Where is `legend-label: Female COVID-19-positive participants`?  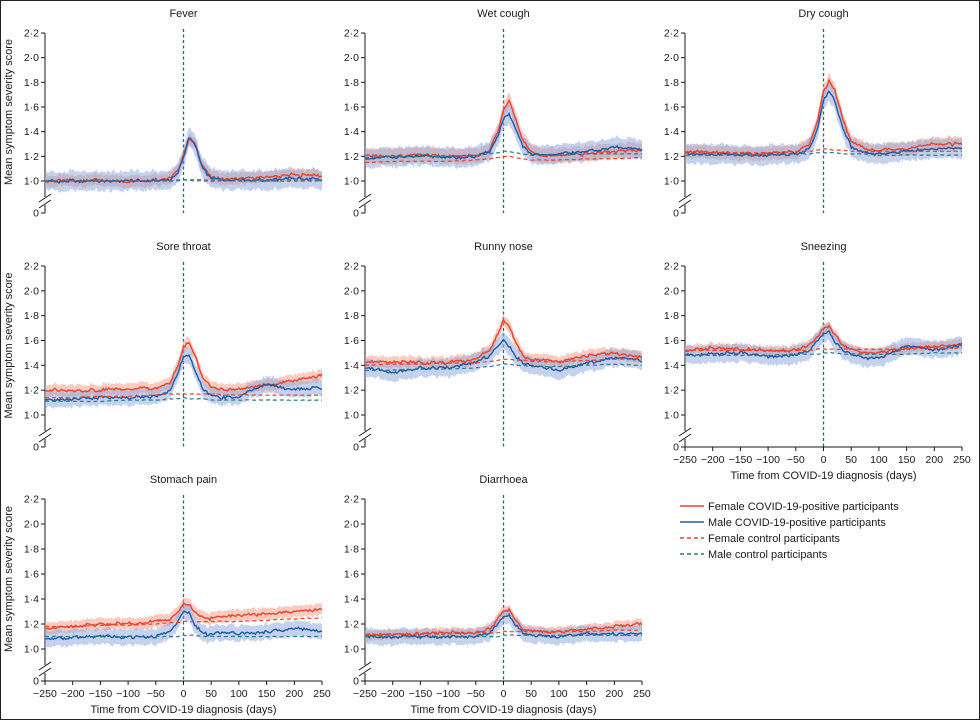 legend-label: Female COVID-19-positive participants is located at coordinates (803, 507).